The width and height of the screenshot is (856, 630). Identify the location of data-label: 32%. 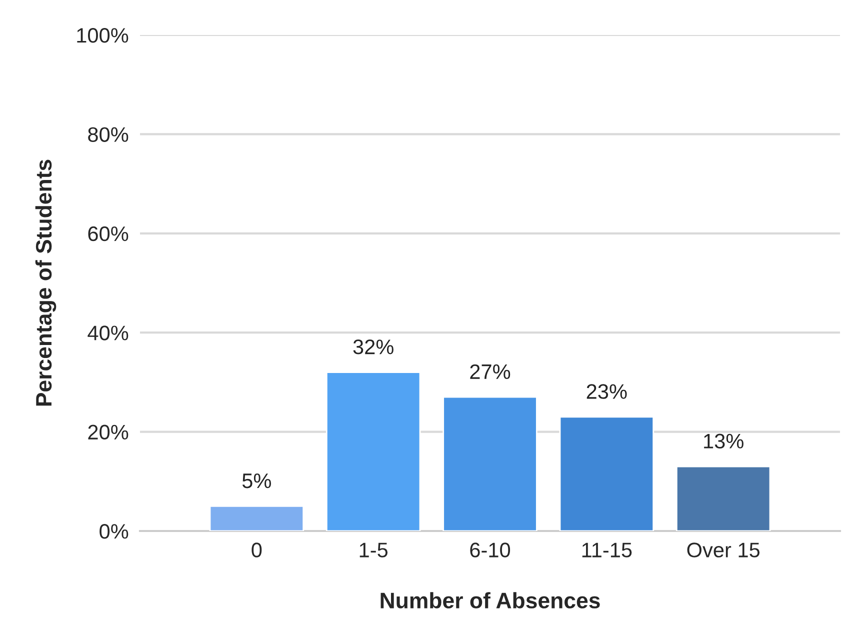
(373, 347).